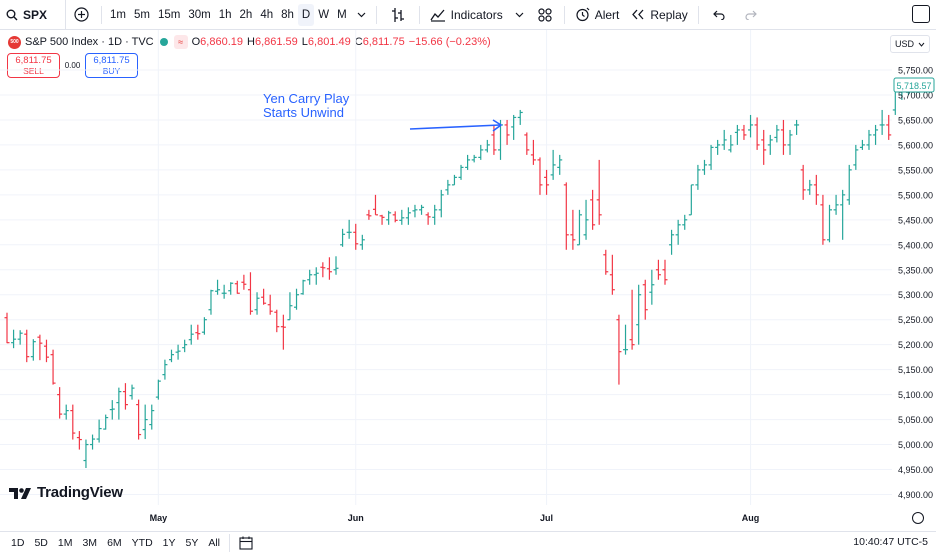  Describe the element at coordinates (306, 14) in the screenshot. I see `timeframe-d: D` at that location.